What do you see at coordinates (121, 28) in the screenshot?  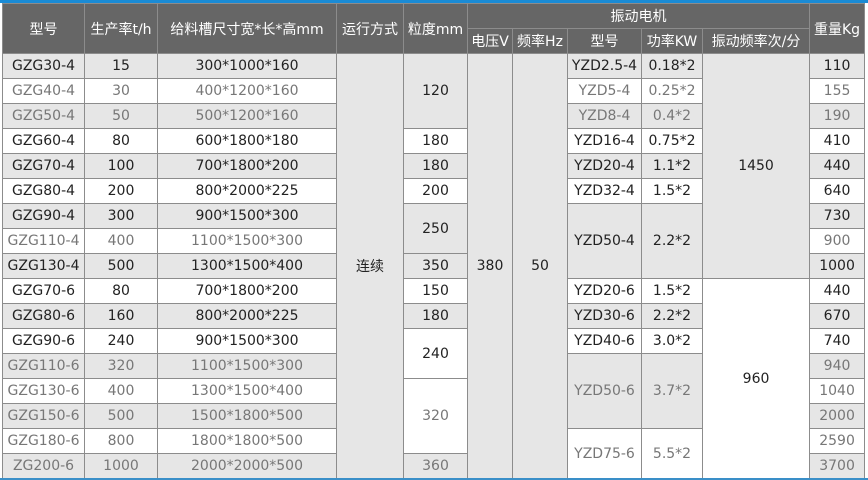 I see `header-capacity: 生产率t/h` at bounding box center [121, 28].